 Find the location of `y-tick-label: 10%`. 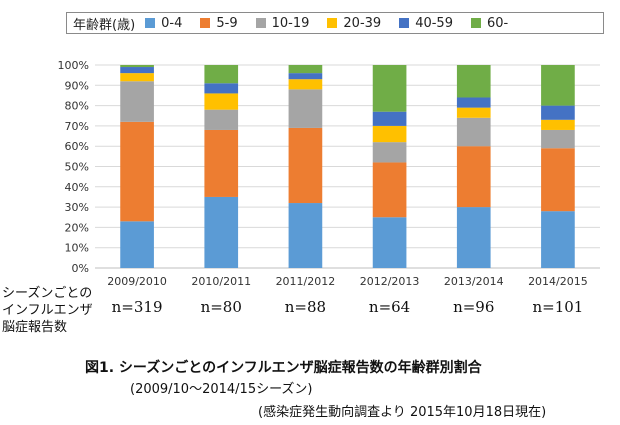

y-tick-label: 10% is located at coordinates (77, 248).